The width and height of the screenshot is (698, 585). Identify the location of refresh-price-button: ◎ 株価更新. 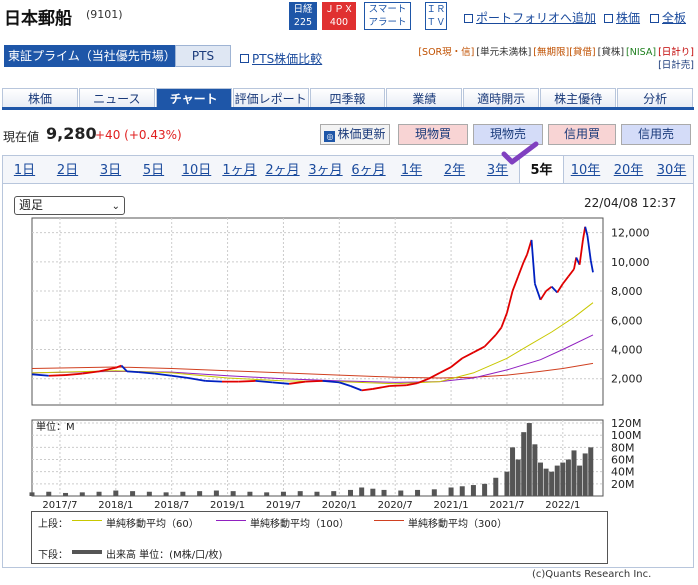
(355, 134).